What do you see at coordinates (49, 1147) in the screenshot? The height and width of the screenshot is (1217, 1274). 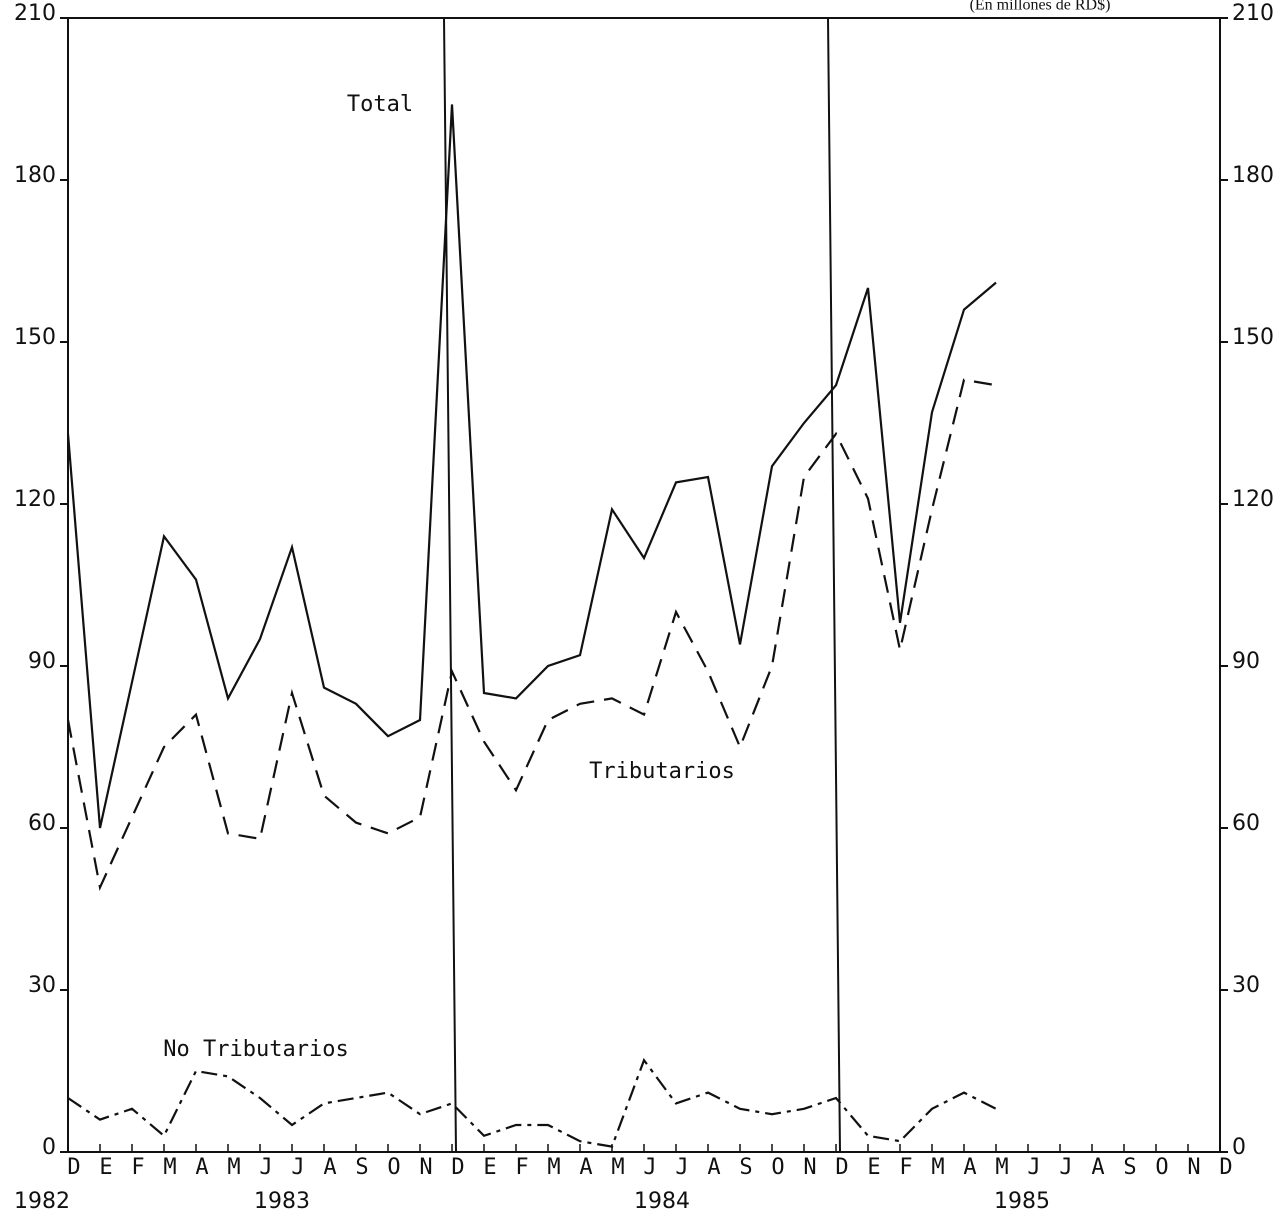 I see `y-tick-label: 0` at bounding box center [49, 1147].